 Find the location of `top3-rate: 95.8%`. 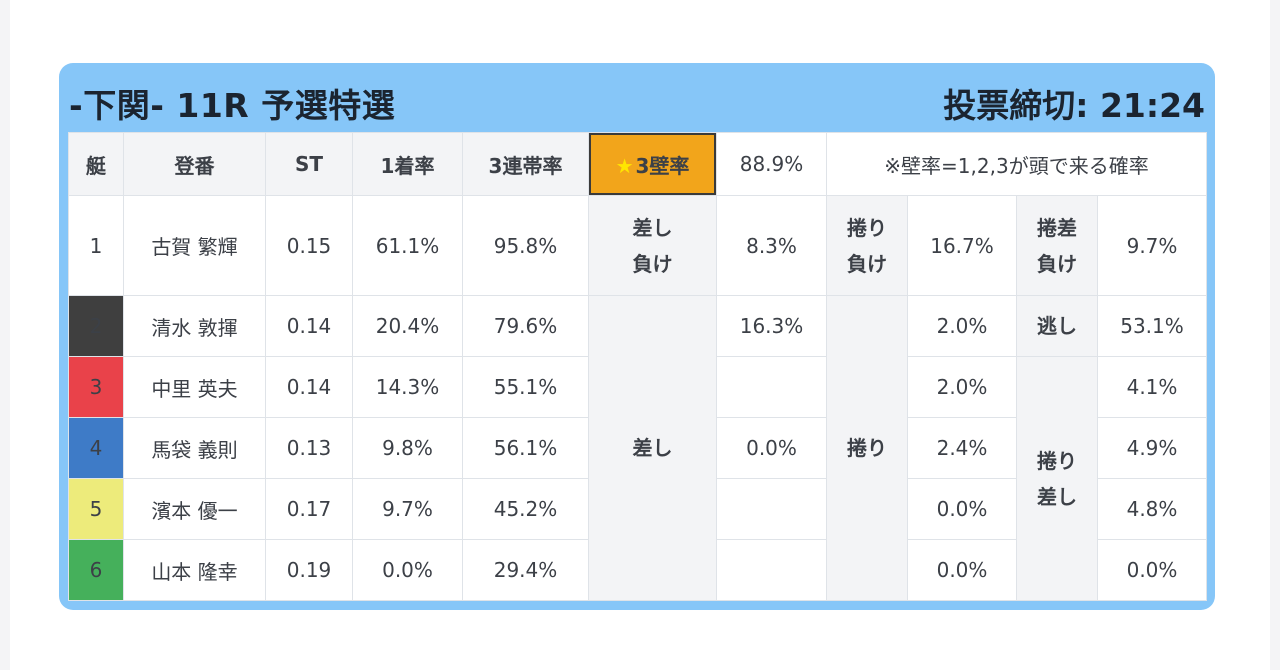

top3-rate: 95.8% is located at coordinates (525, 245).